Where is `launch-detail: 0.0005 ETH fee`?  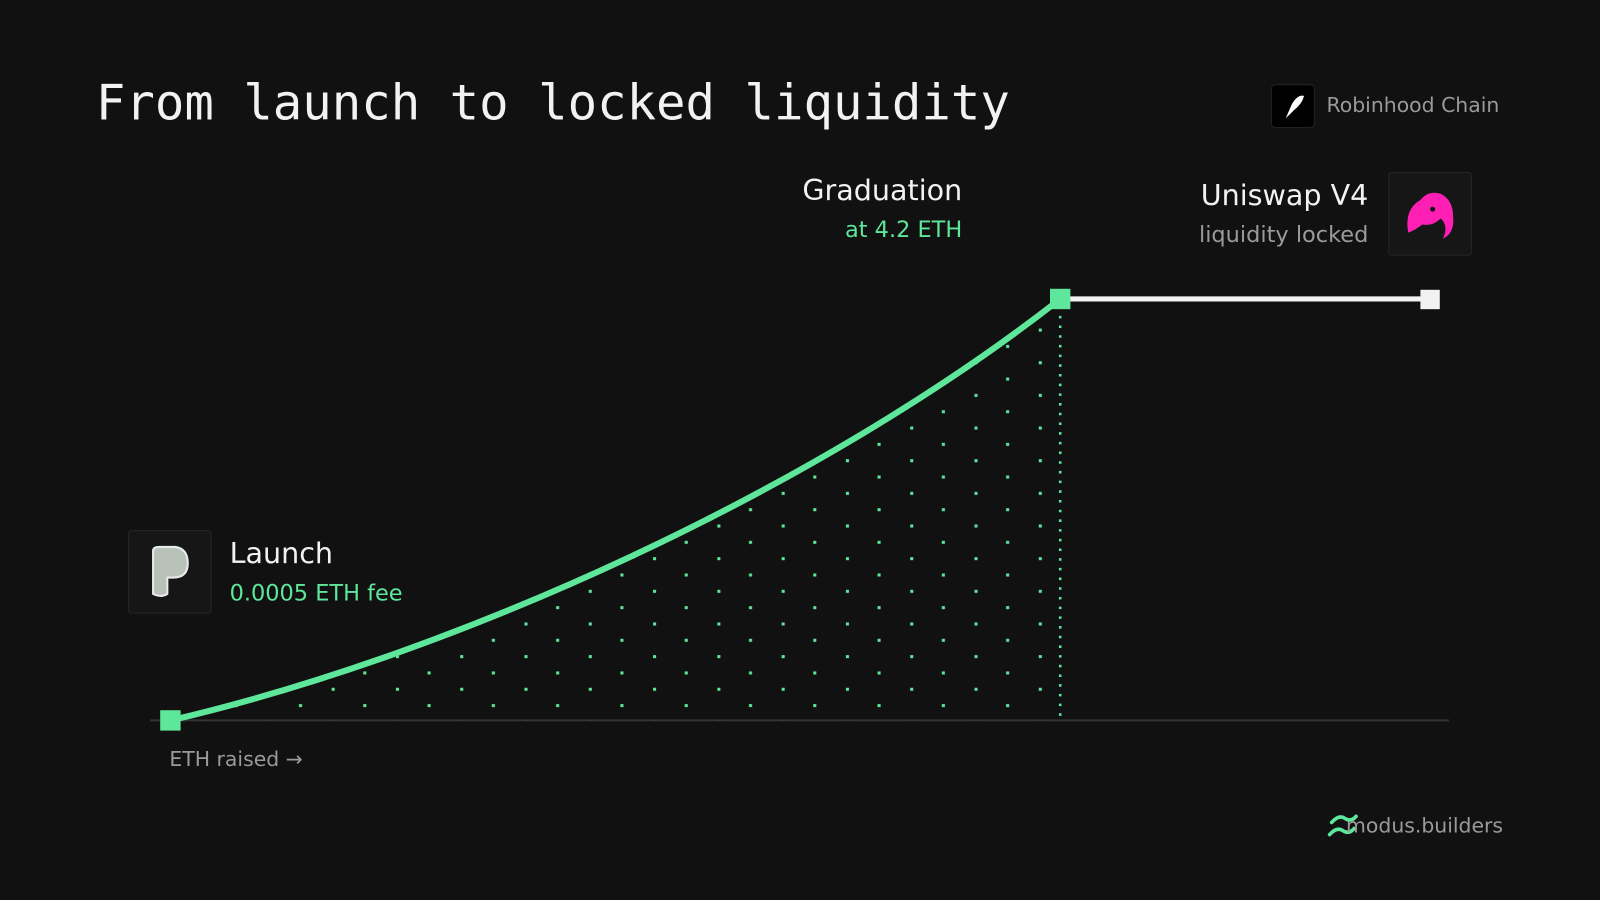
launch-detail: 0.0005 ETH fee is located at coordinates (316, 593).